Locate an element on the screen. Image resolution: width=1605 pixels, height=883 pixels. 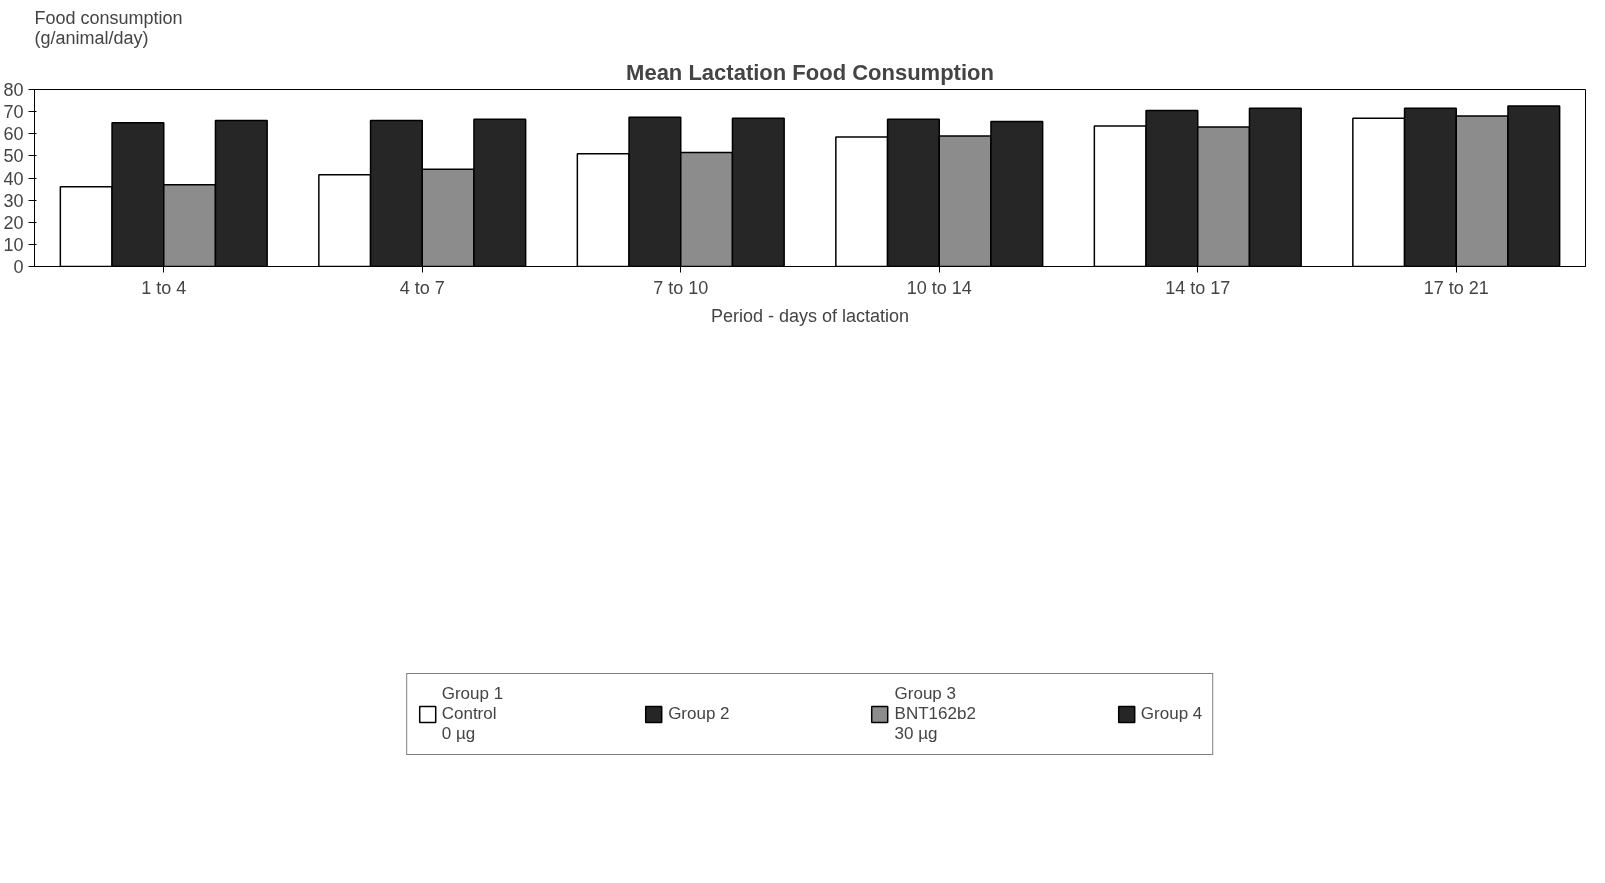
y-tick-label: 50 is located at coordinates (13, 156).